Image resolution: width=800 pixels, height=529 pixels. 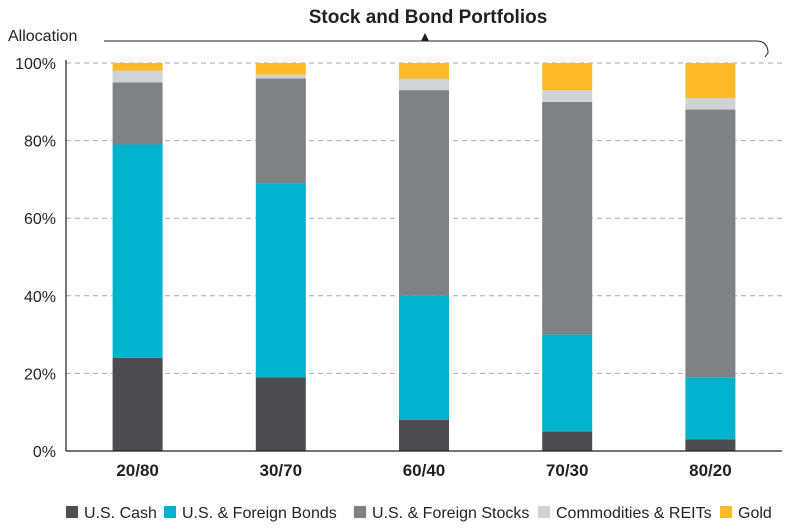 I want to click on legend-label-commodities-reits: Commodities & REITs, so click(x=634, y=513).